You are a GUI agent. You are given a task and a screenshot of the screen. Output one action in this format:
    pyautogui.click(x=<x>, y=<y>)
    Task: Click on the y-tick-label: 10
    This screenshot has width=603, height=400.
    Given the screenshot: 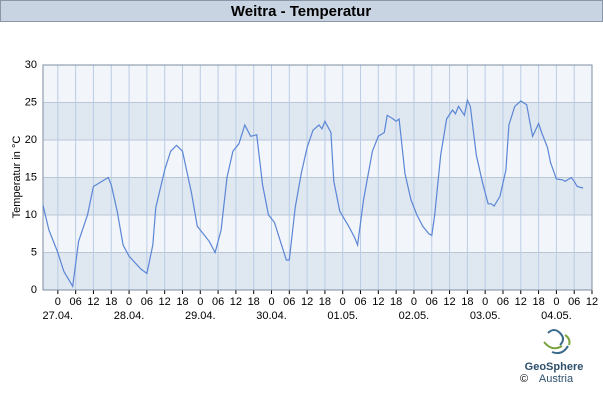 What is the action you would take?
    pyautogui.click(x=31, y=215)
    